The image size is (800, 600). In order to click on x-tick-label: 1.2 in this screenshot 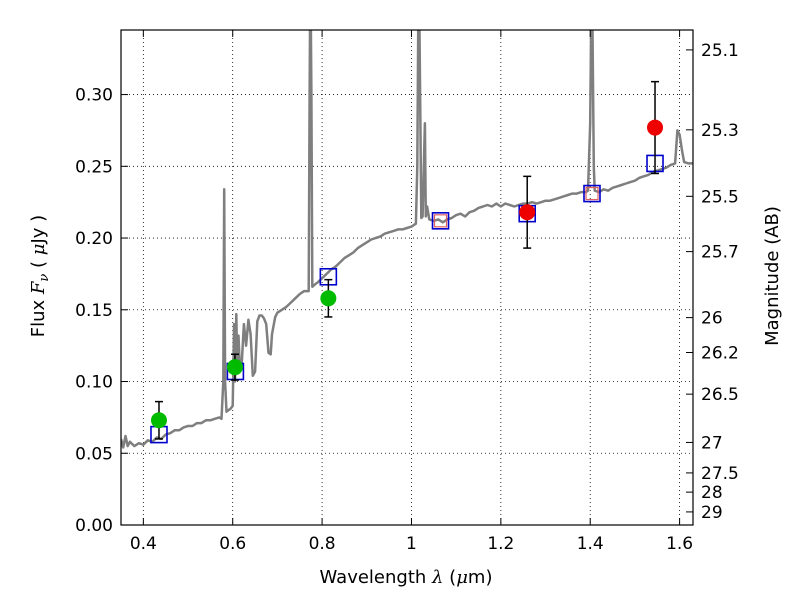, I will do `click(500, 544)`.